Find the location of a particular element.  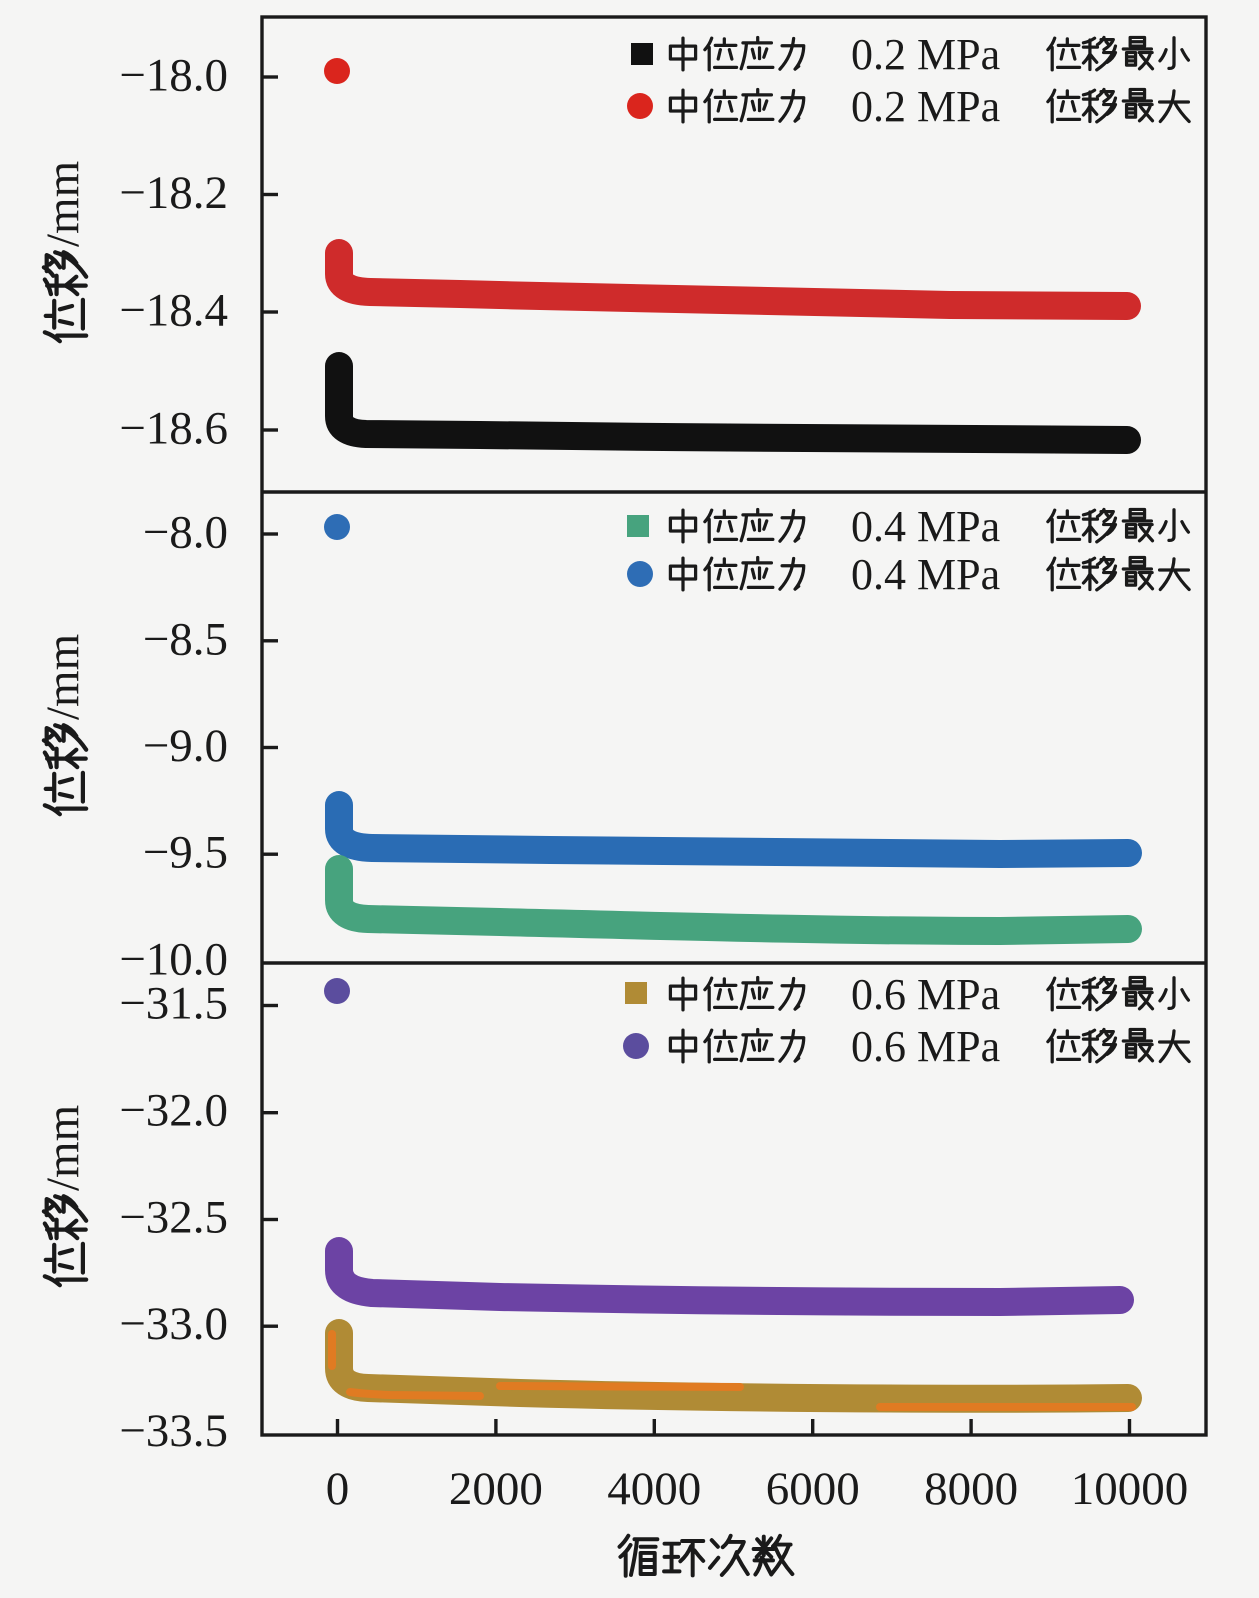

svg-text: 8000 is located at coordinates (971, 1489).